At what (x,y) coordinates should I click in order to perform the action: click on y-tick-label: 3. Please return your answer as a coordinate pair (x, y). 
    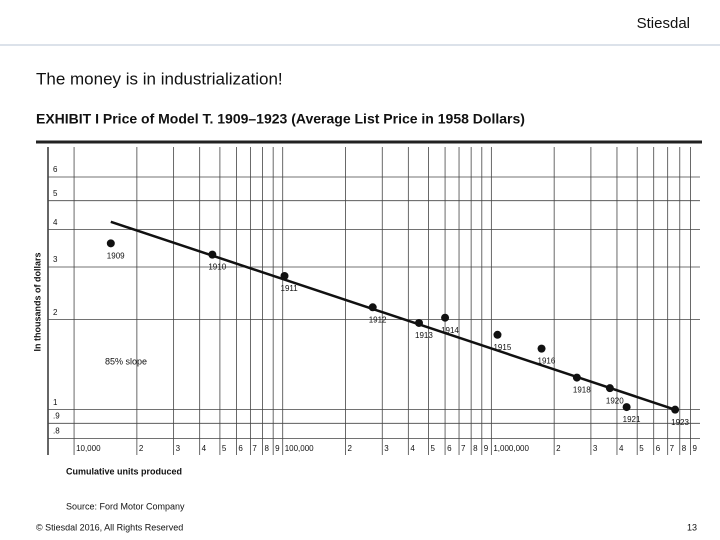
    Looking at the image, I should click on (55, 259).